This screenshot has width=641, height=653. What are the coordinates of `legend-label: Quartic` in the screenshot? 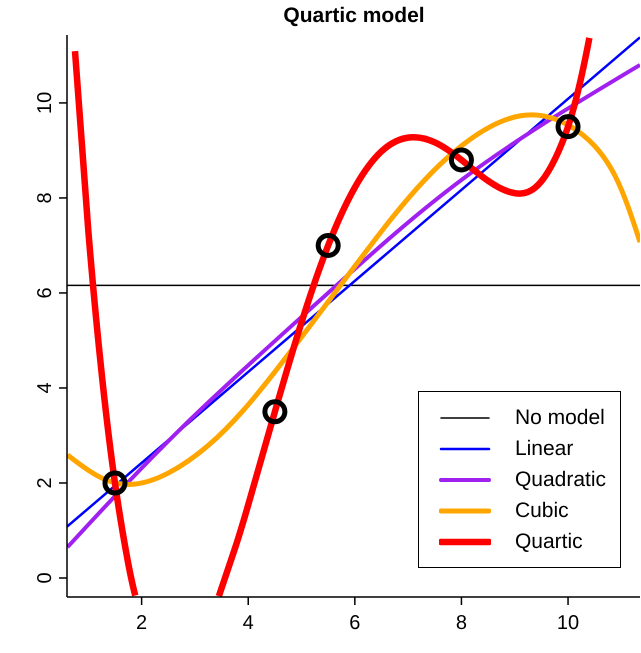 It's located at (548, 542).